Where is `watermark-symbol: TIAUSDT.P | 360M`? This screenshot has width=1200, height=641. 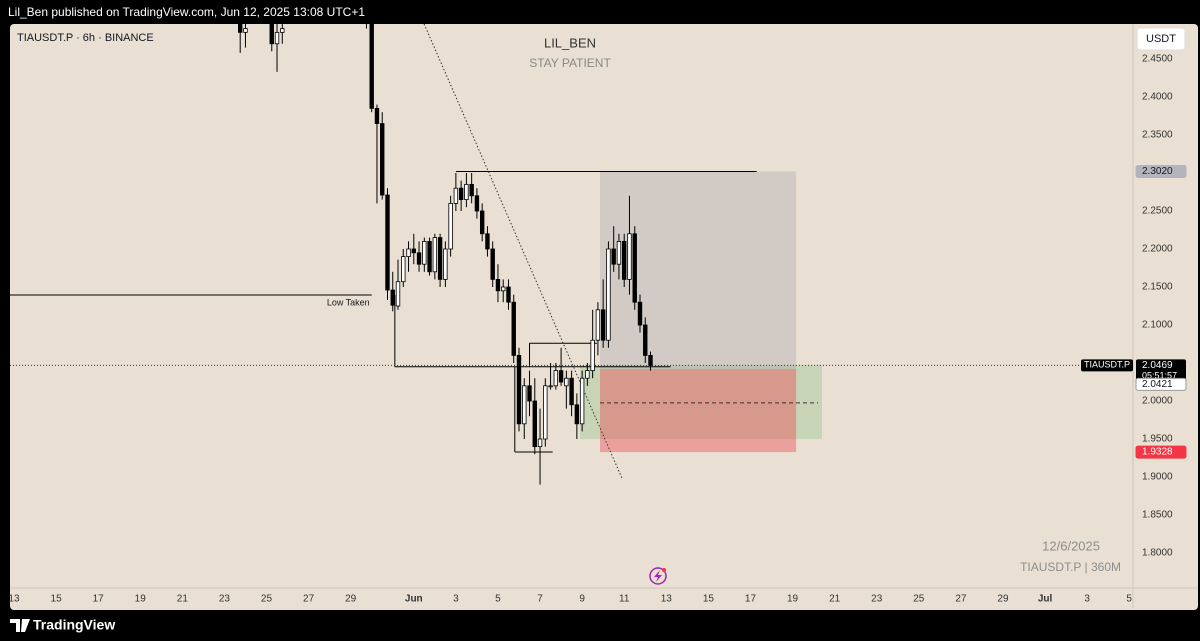 watermark-symbol: TIAUSDT.P | 360M is located at coordinates (1070, 567).